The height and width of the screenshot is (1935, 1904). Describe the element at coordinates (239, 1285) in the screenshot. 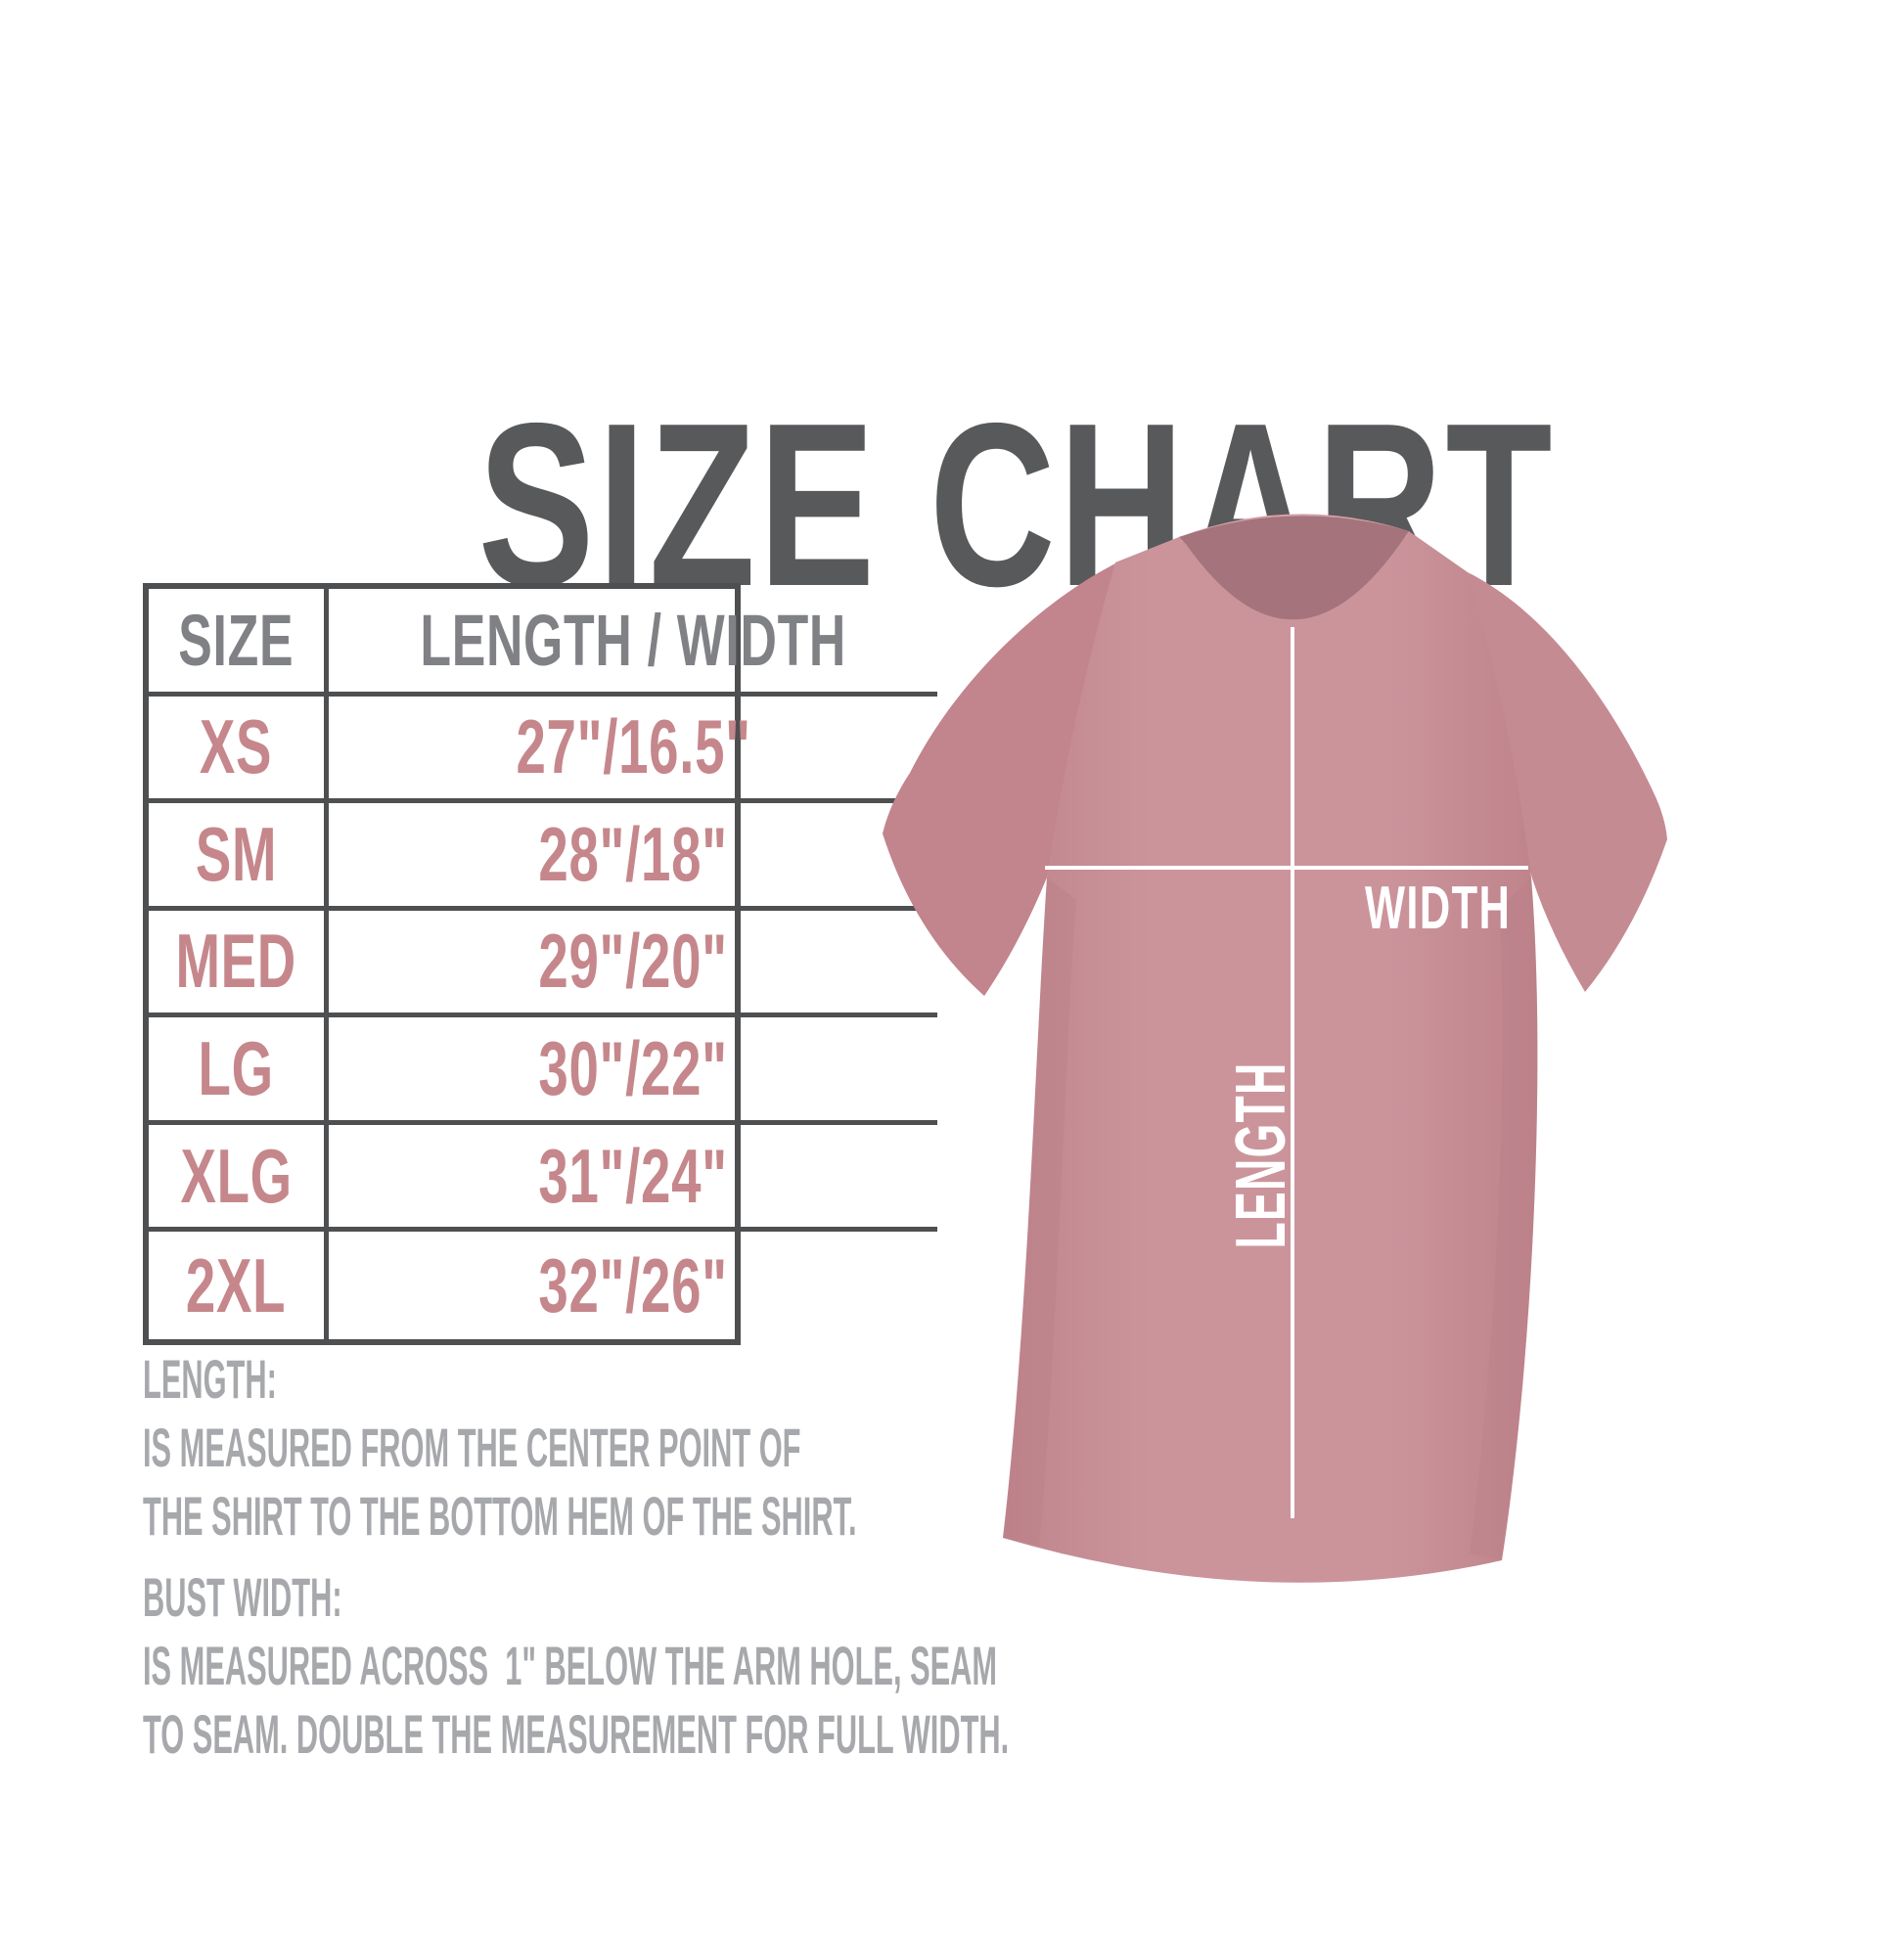

I see `table-row-2xl-size: 2XL` at that location.